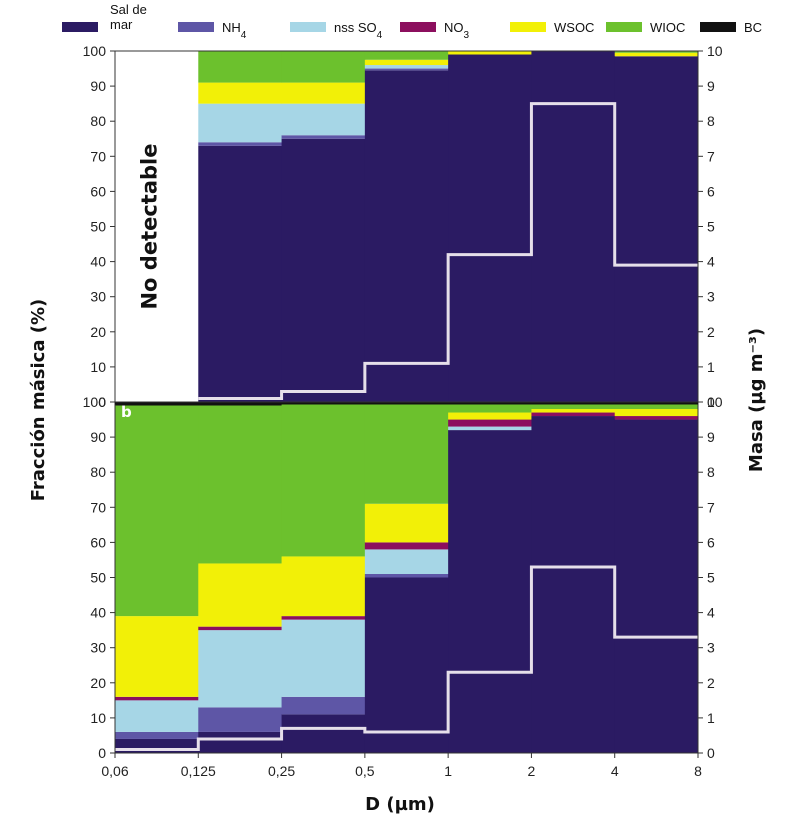  Describe the element at coordinates (281, 771) in the screenshot. I see `x-tick-label: 0,25` at that location.